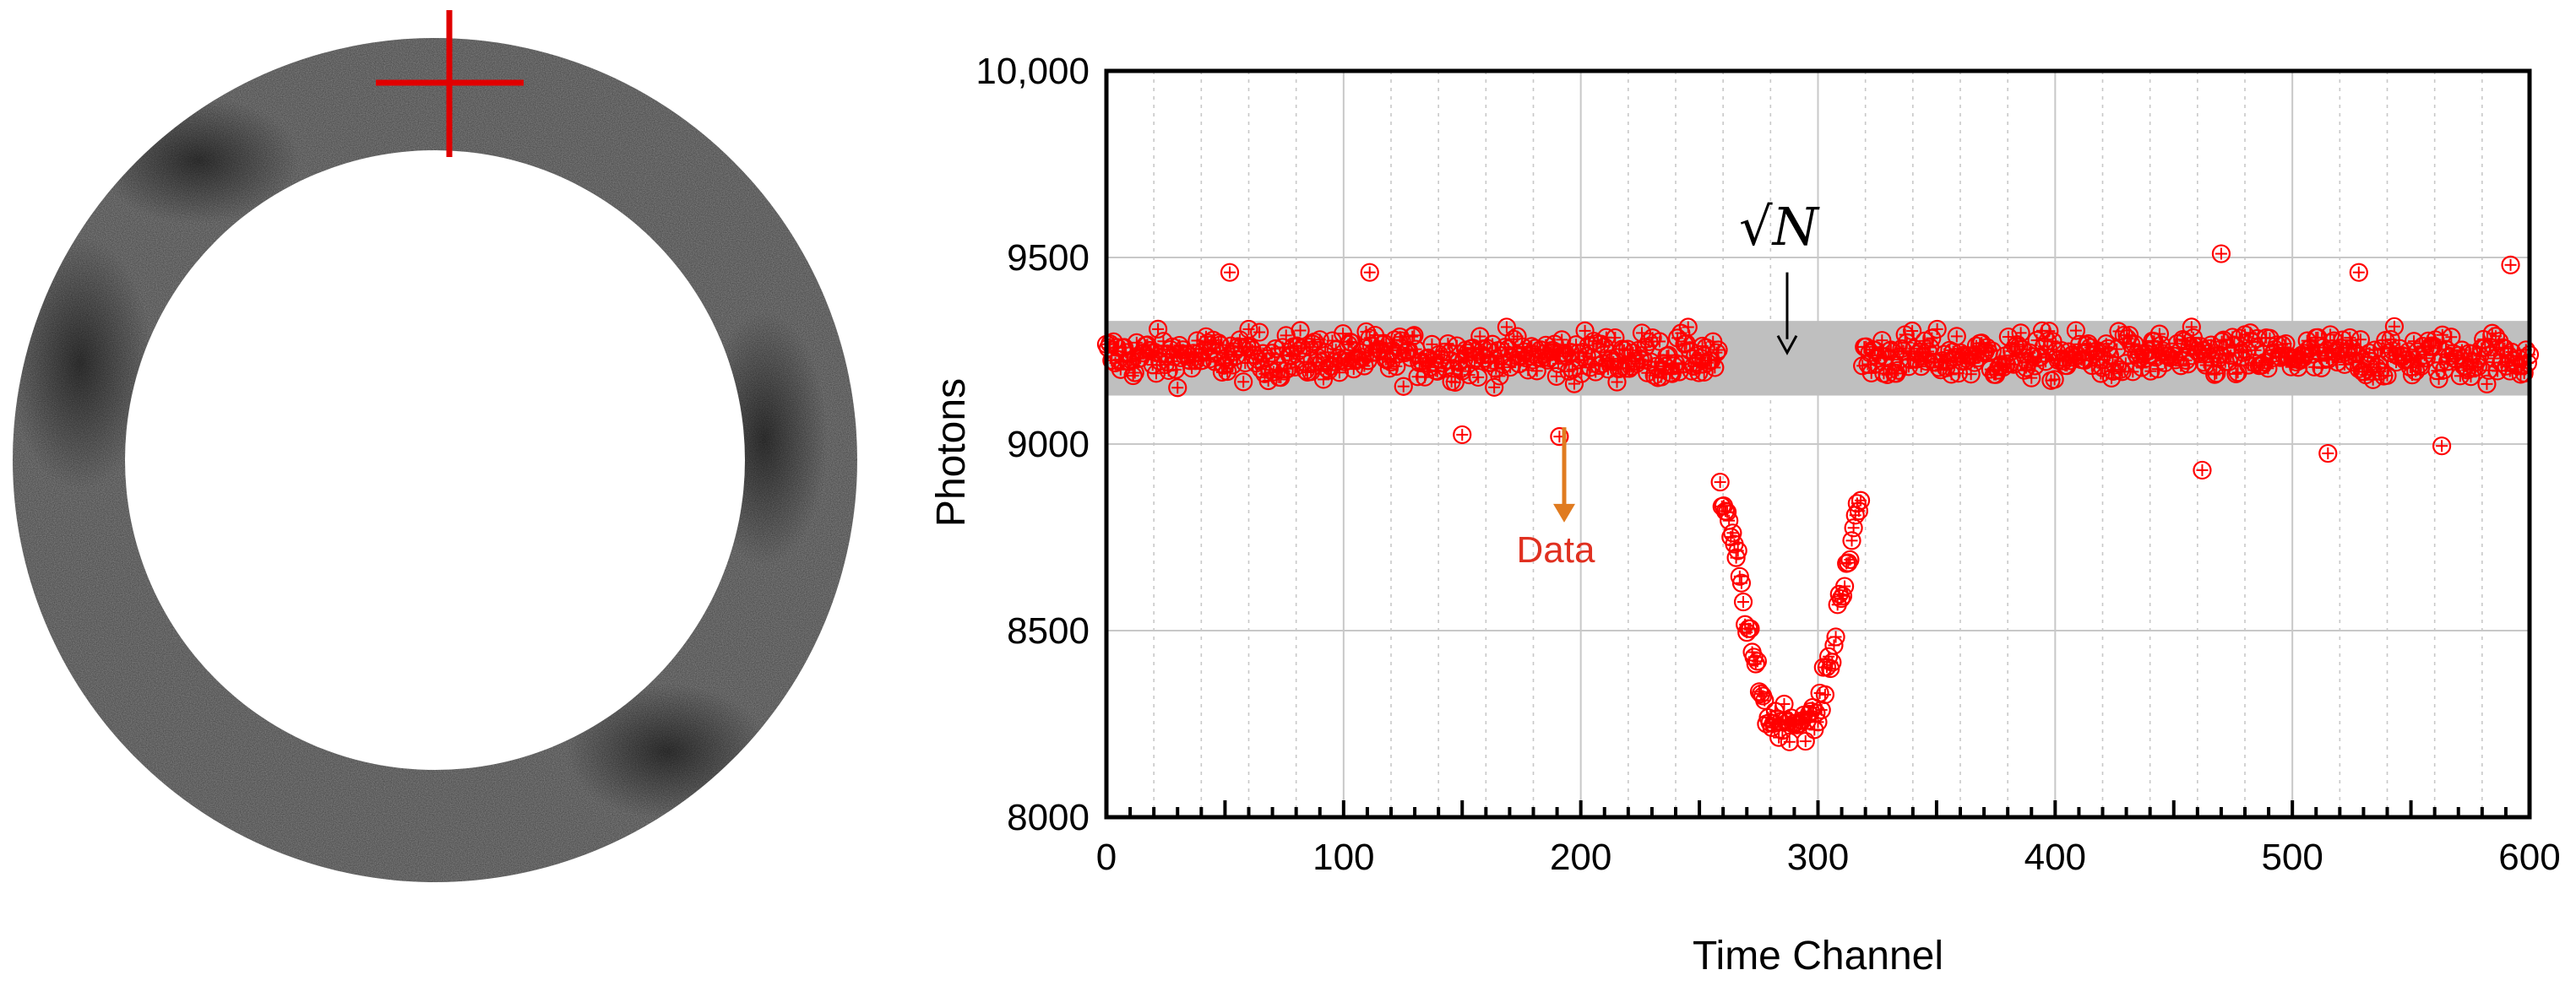 The image size is (2576, 997). Describe the element at coordinates (1580, 857) in the screenshot. I see `x-tick-label: 200` at that location.